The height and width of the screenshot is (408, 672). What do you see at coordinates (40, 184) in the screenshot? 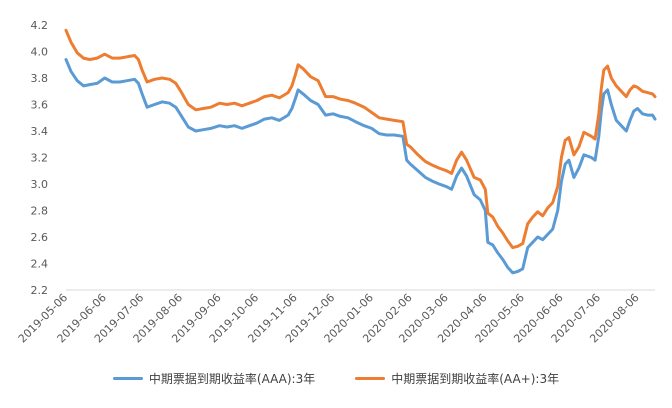
I see `y-tick-label: 3.0` at bounding box center [40, 184].